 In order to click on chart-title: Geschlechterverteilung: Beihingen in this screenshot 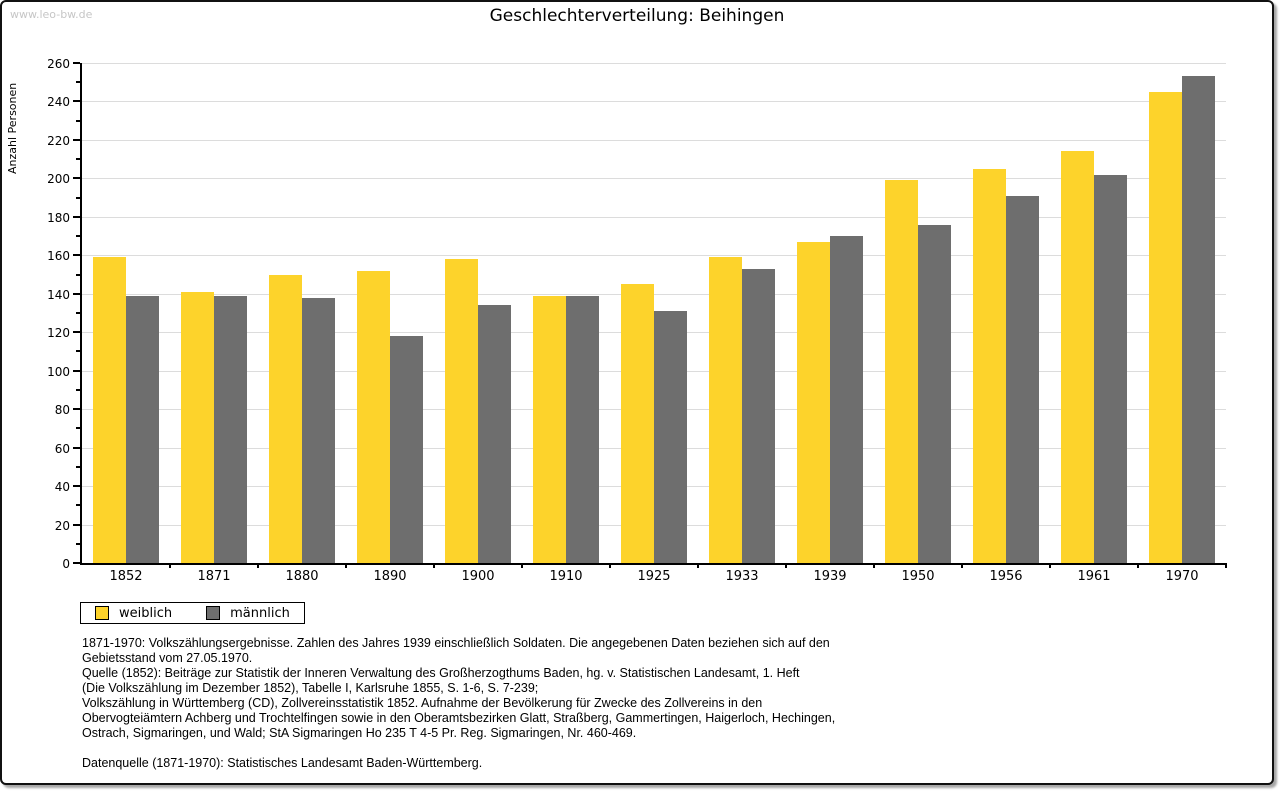, I will do `click(637, 16)`.